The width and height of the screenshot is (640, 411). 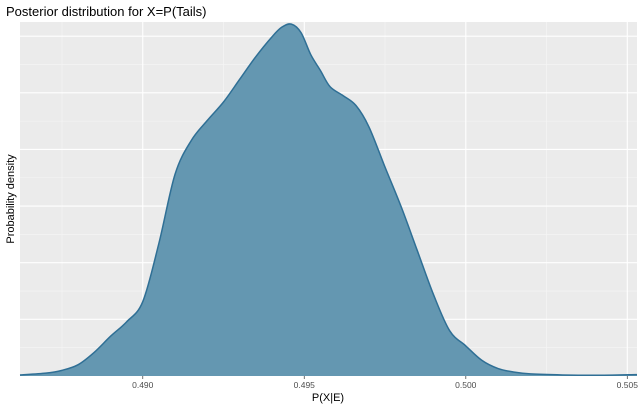 What do you see at coordinates (11, 199) in the screenshot?
I see `y-axis-label: Probability density` at bounding box center [11, 199].